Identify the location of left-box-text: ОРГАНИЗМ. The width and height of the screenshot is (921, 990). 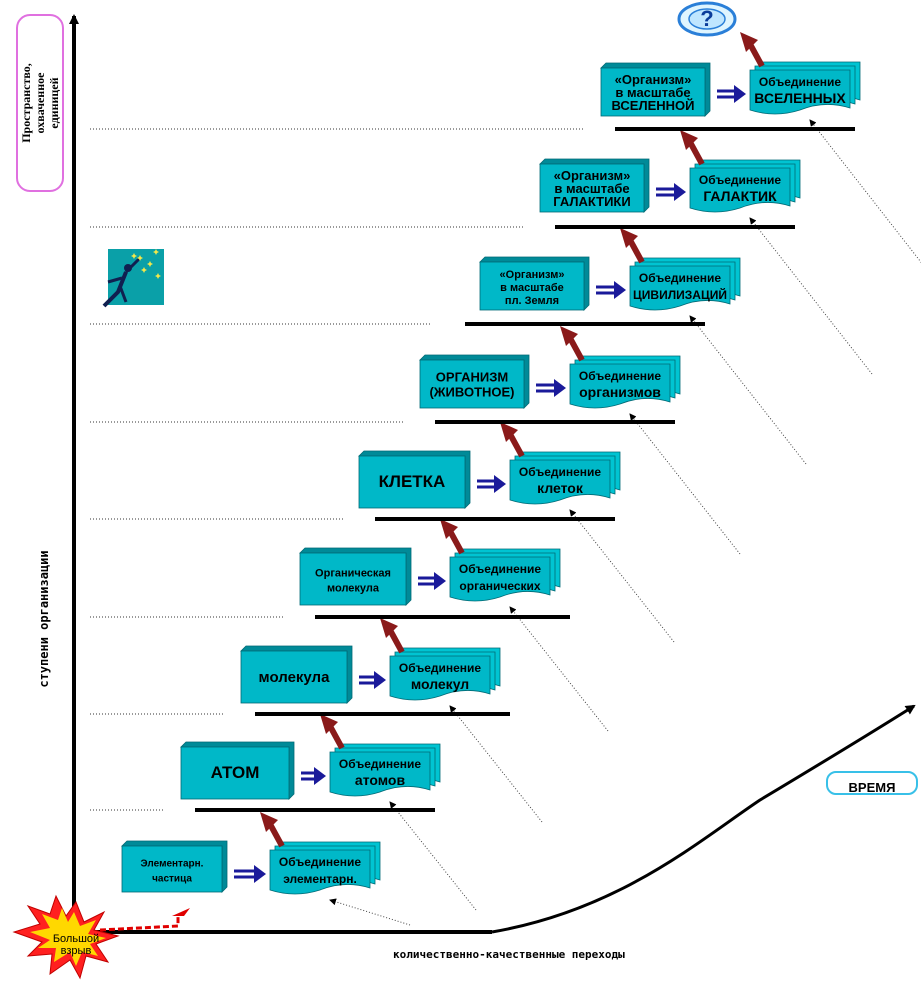
(472, 377).